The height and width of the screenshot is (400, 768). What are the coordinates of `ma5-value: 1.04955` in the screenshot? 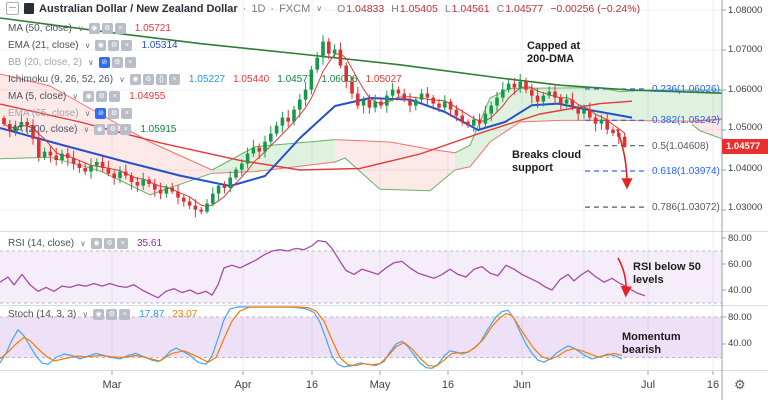 It's located at (147, 96).